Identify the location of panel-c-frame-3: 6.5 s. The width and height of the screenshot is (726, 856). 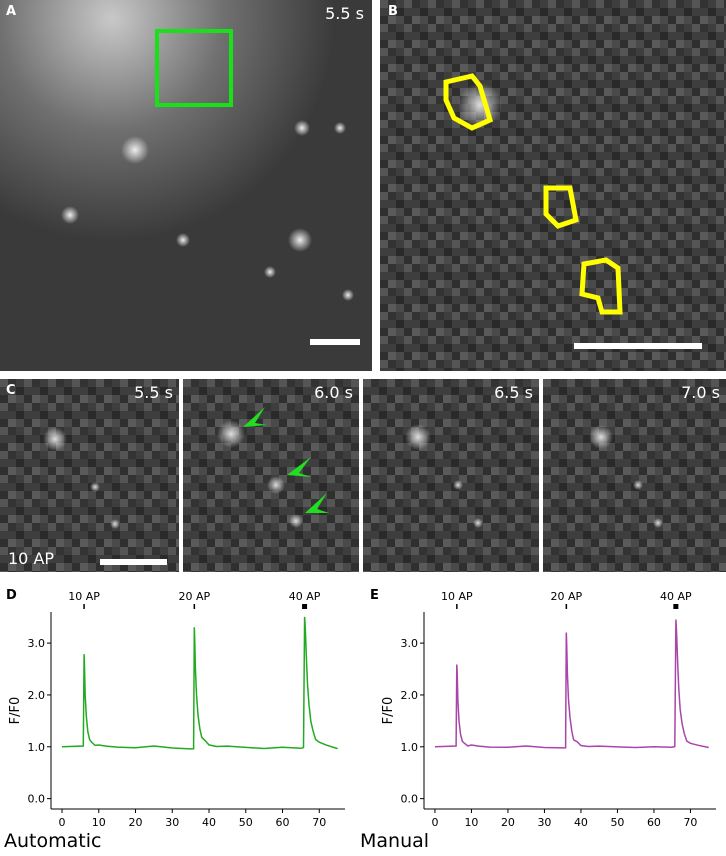
(451, 475).